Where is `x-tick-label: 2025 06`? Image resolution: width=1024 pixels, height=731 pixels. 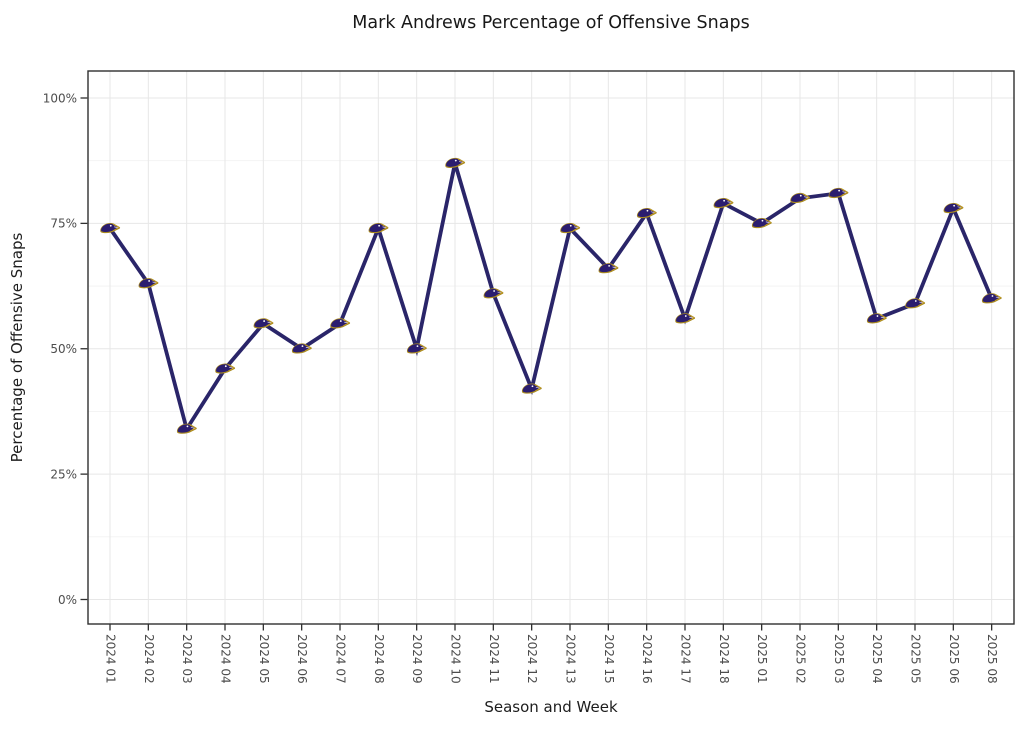
x-tick-label: 2025 06 is located at coordinates (954, 659).